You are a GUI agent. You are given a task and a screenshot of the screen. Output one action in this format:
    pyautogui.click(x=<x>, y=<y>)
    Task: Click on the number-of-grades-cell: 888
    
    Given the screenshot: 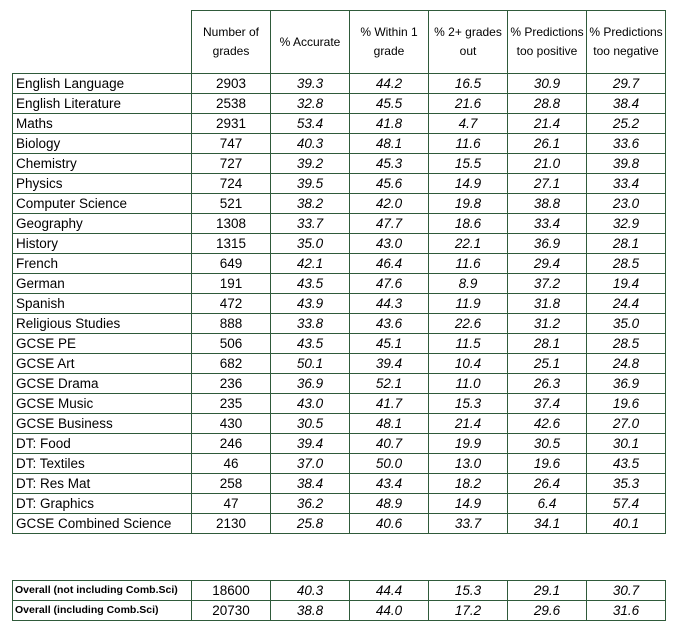 What is the action you would take?
    pyautogui.click(x=231, y=323)
    